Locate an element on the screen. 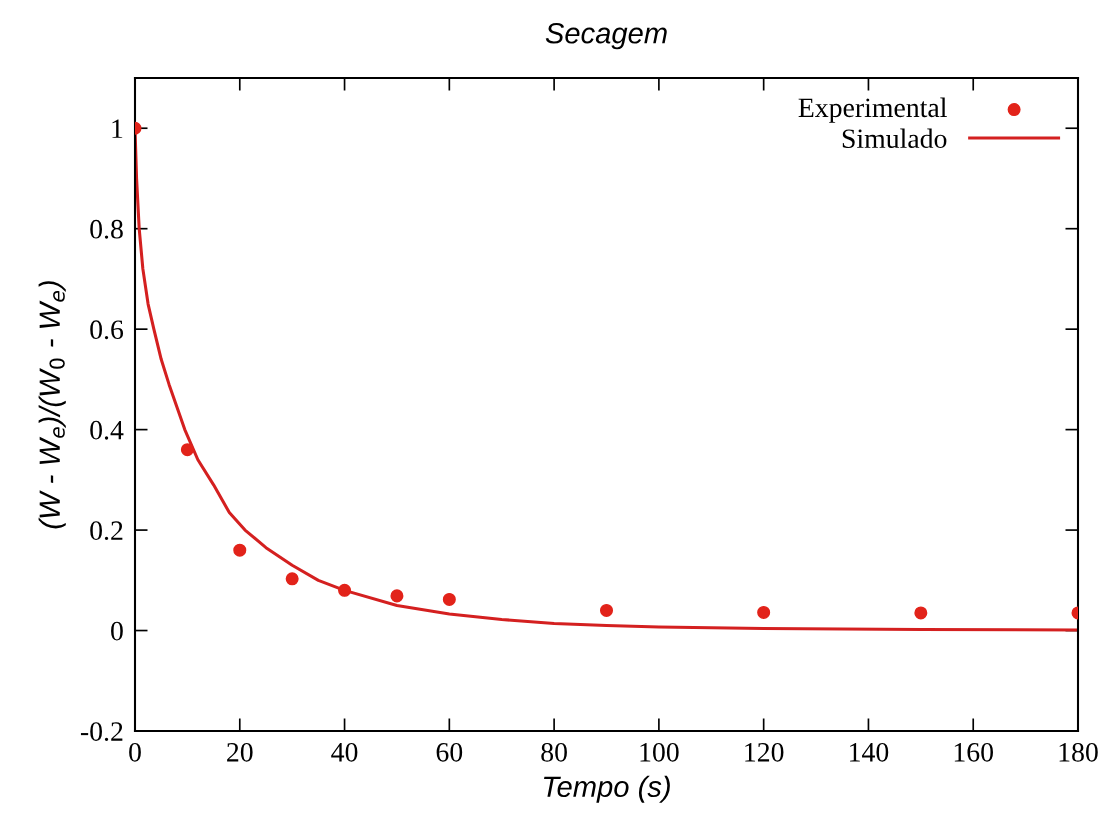 The image size is (1107, 825). y-tick-label: 0 is located at coordinates (117, 631).